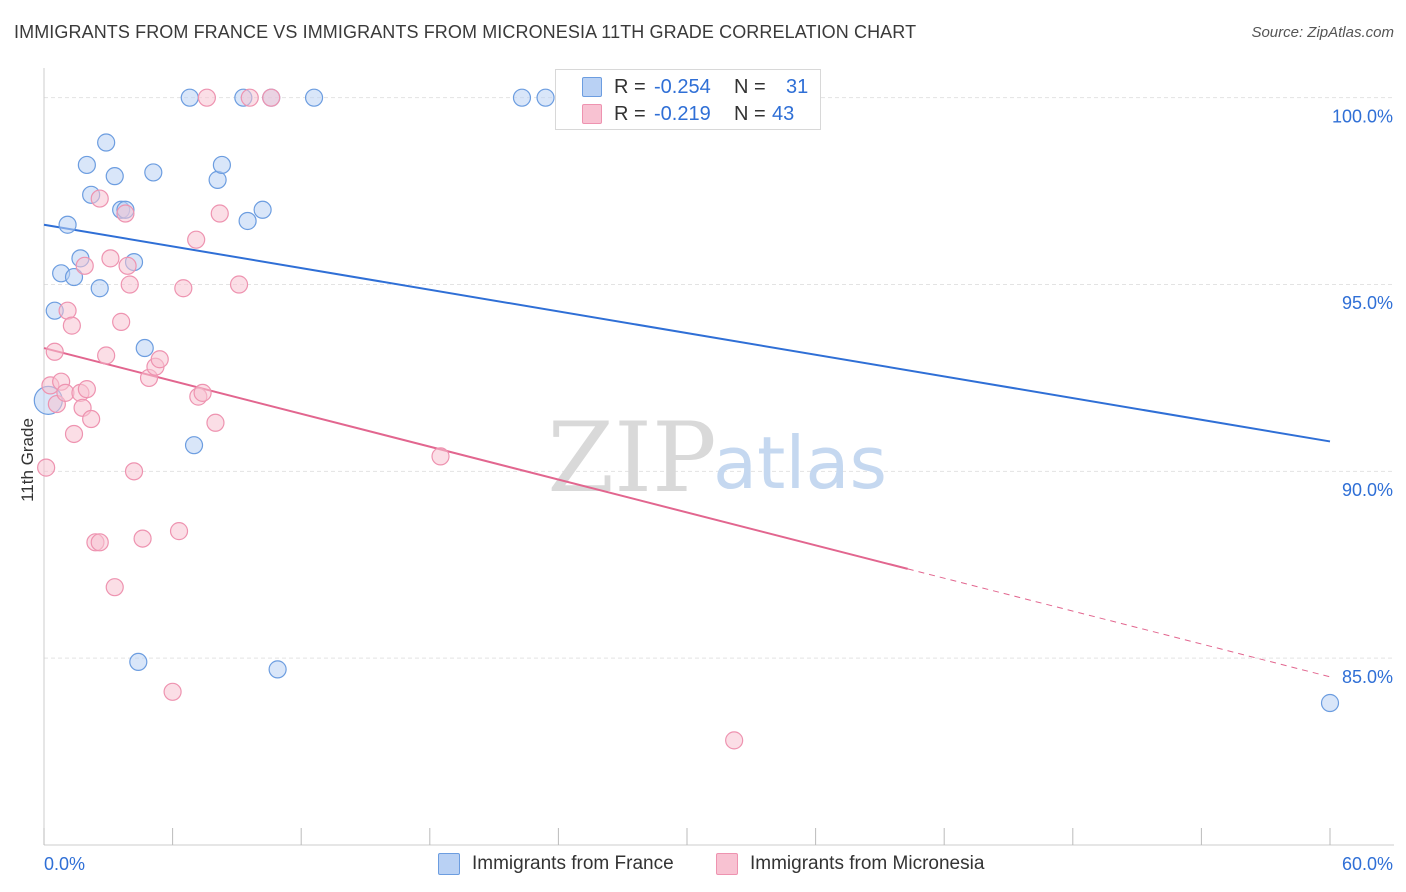 The height and width of the screenshot is (892, 1406). Describe the element at coordinates (800, 463) in the screenshot. I see `watermark-atlas: atlas` at that location.